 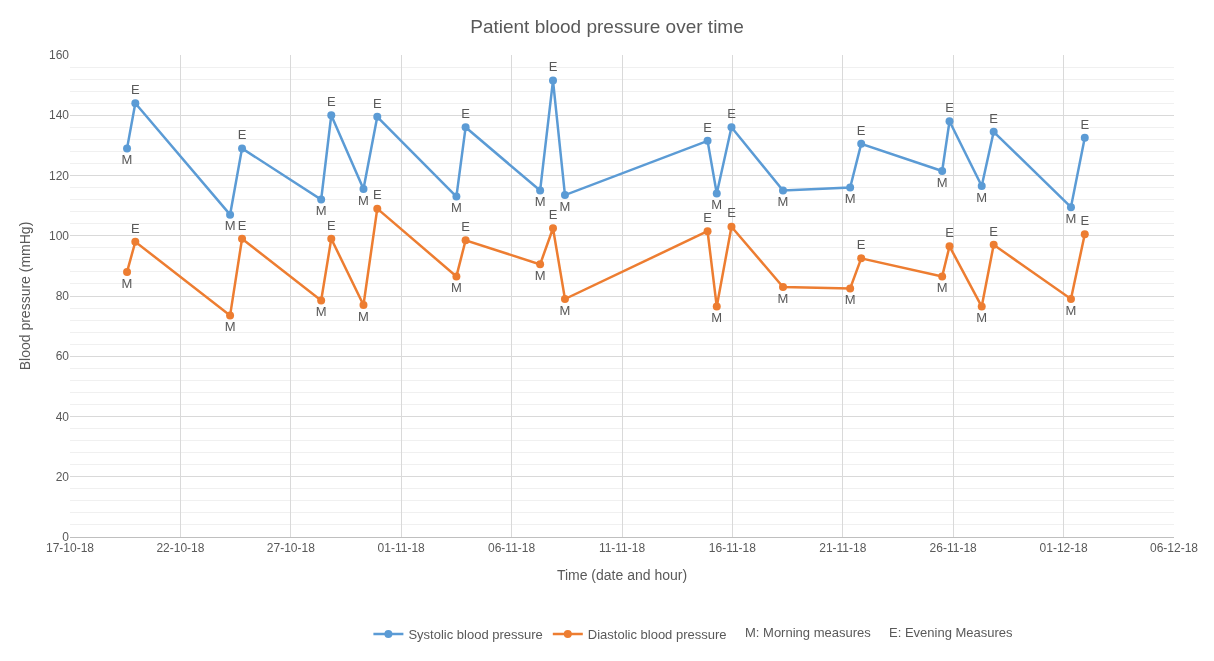 I want to click on x-tick-label: 22-10-18, so click(x=180, y=548).